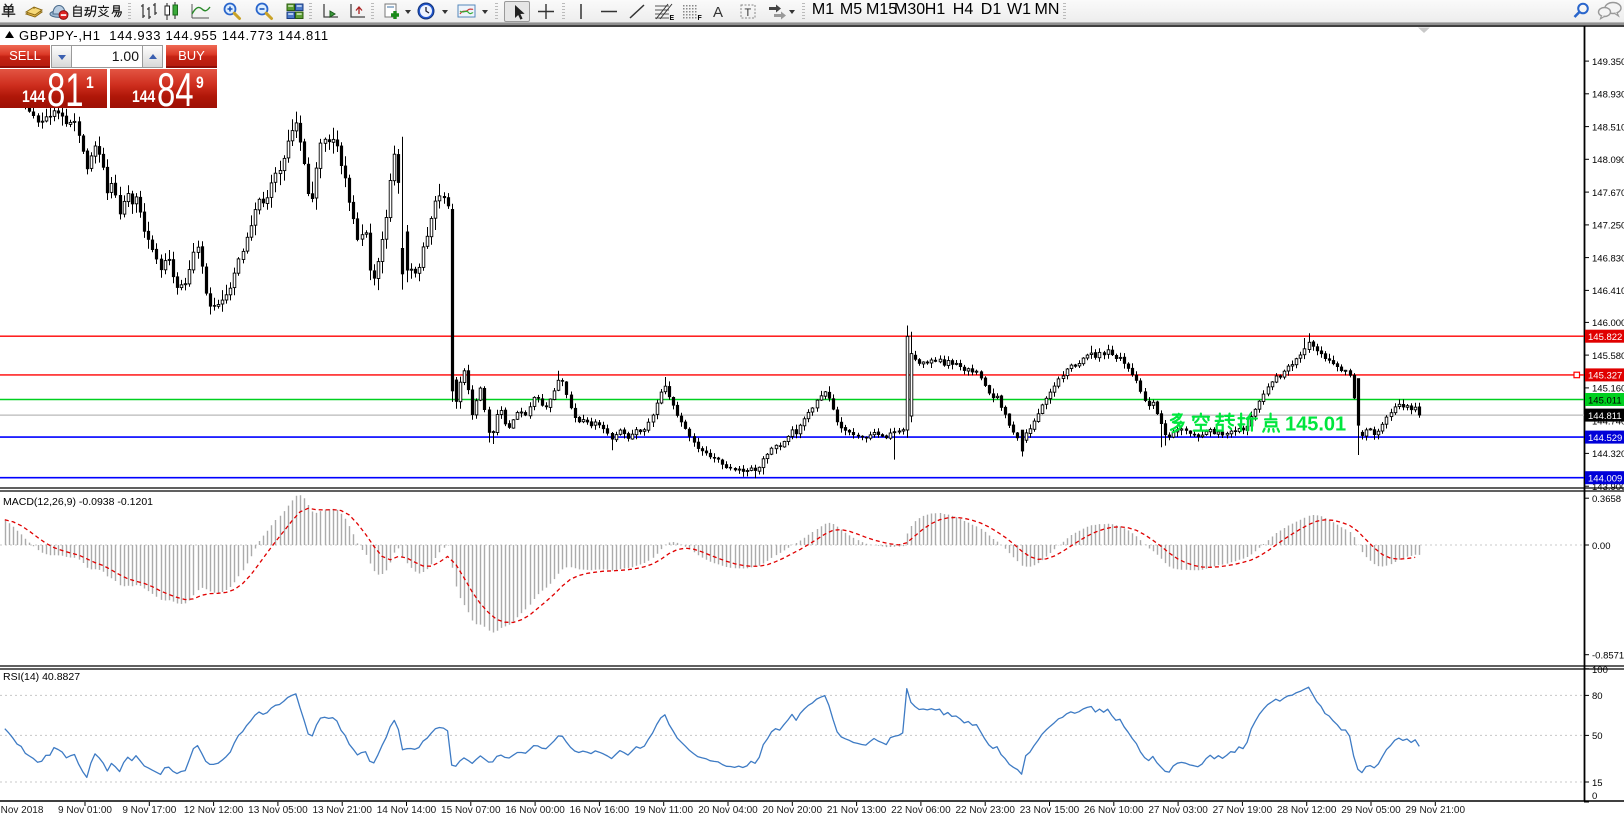 The image size is (1624, 820). Describe the element at coordinates (342, 810) in the screenshot. I see `svg-text: 13 Nov 21:00` at that location.